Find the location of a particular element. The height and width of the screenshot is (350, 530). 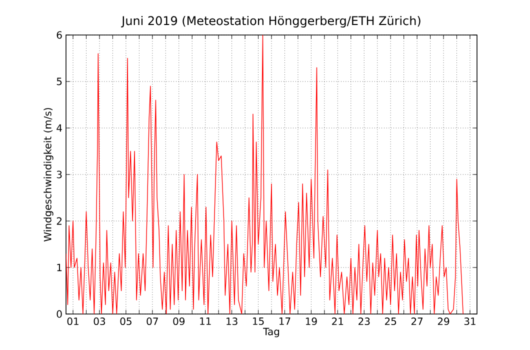

y-tick-label: 1 is located at coordinates (59, 268).